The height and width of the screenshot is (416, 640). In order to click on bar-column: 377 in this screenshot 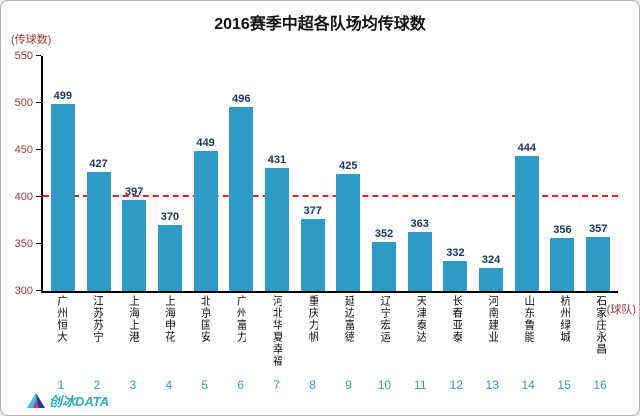, I will do `click(313, 173)`.